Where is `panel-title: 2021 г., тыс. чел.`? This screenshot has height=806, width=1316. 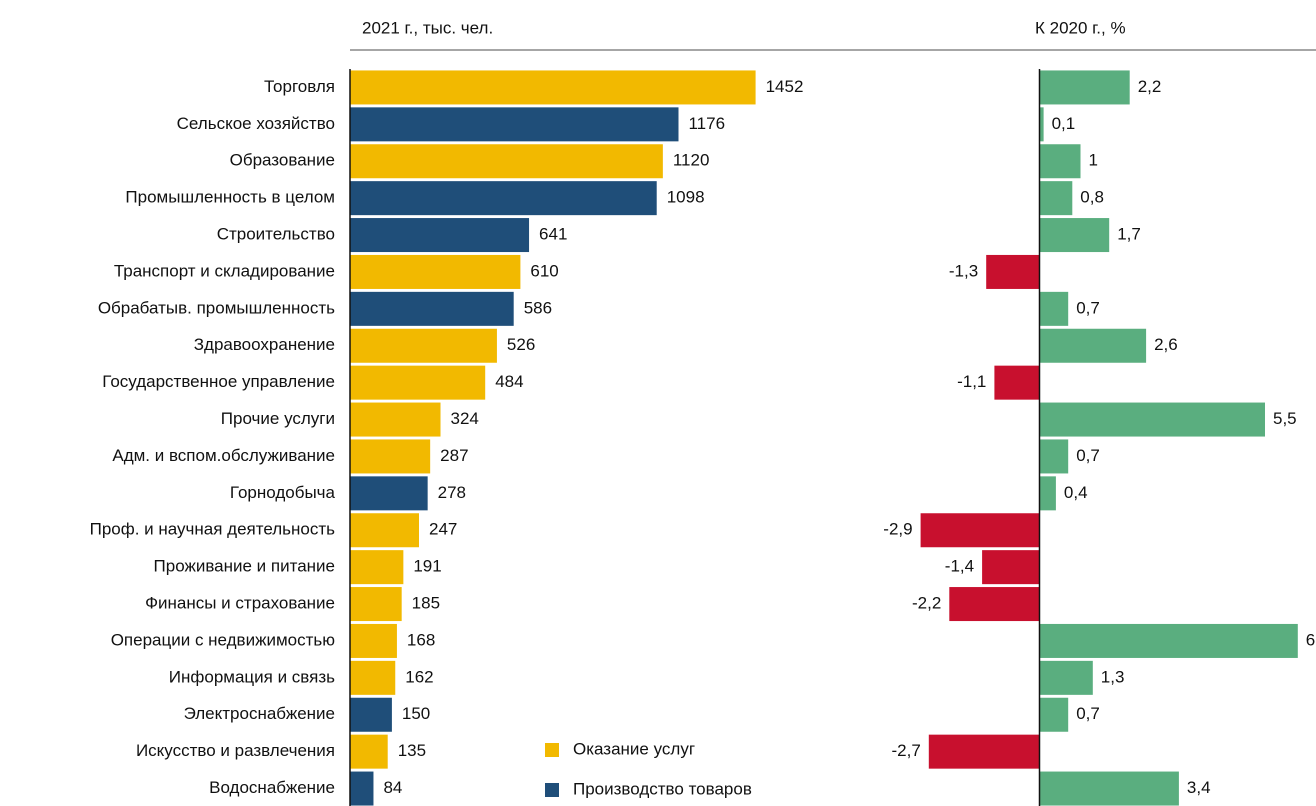 panel-title: 2021 г., тыс. чел. is located at coordinates (427, 27).